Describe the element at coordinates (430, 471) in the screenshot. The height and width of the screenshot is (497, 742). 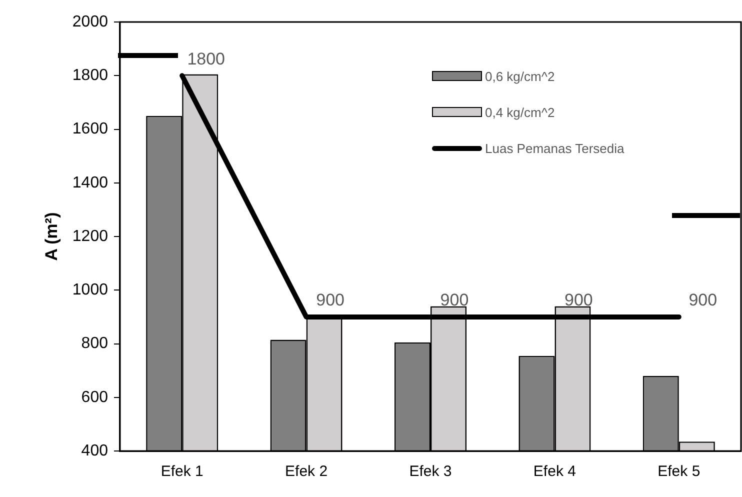
I see `x-tick-label: Efek 3` at that location.